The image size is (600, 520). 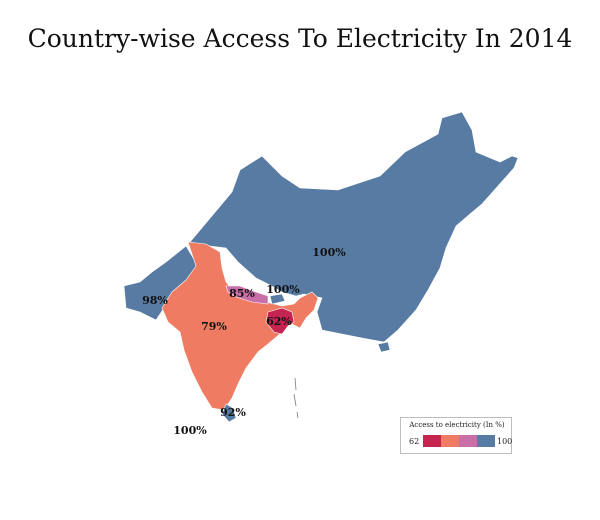 I want to click on label-bangladesh: 62%, so click(x=279, y=321).